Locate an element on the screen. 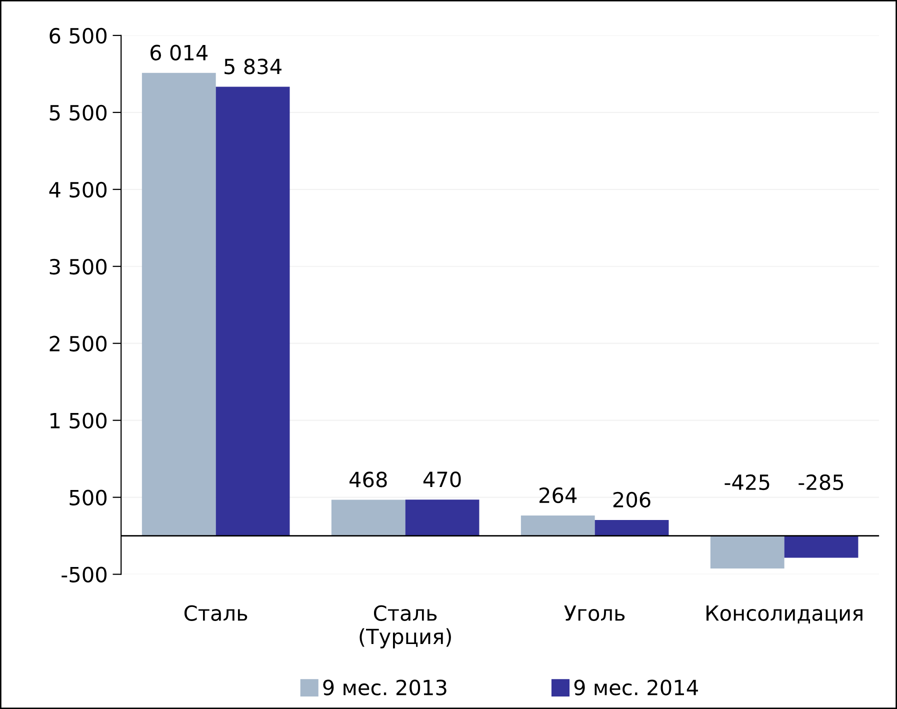  data-label: 470 is located at coordinates (442, 479).